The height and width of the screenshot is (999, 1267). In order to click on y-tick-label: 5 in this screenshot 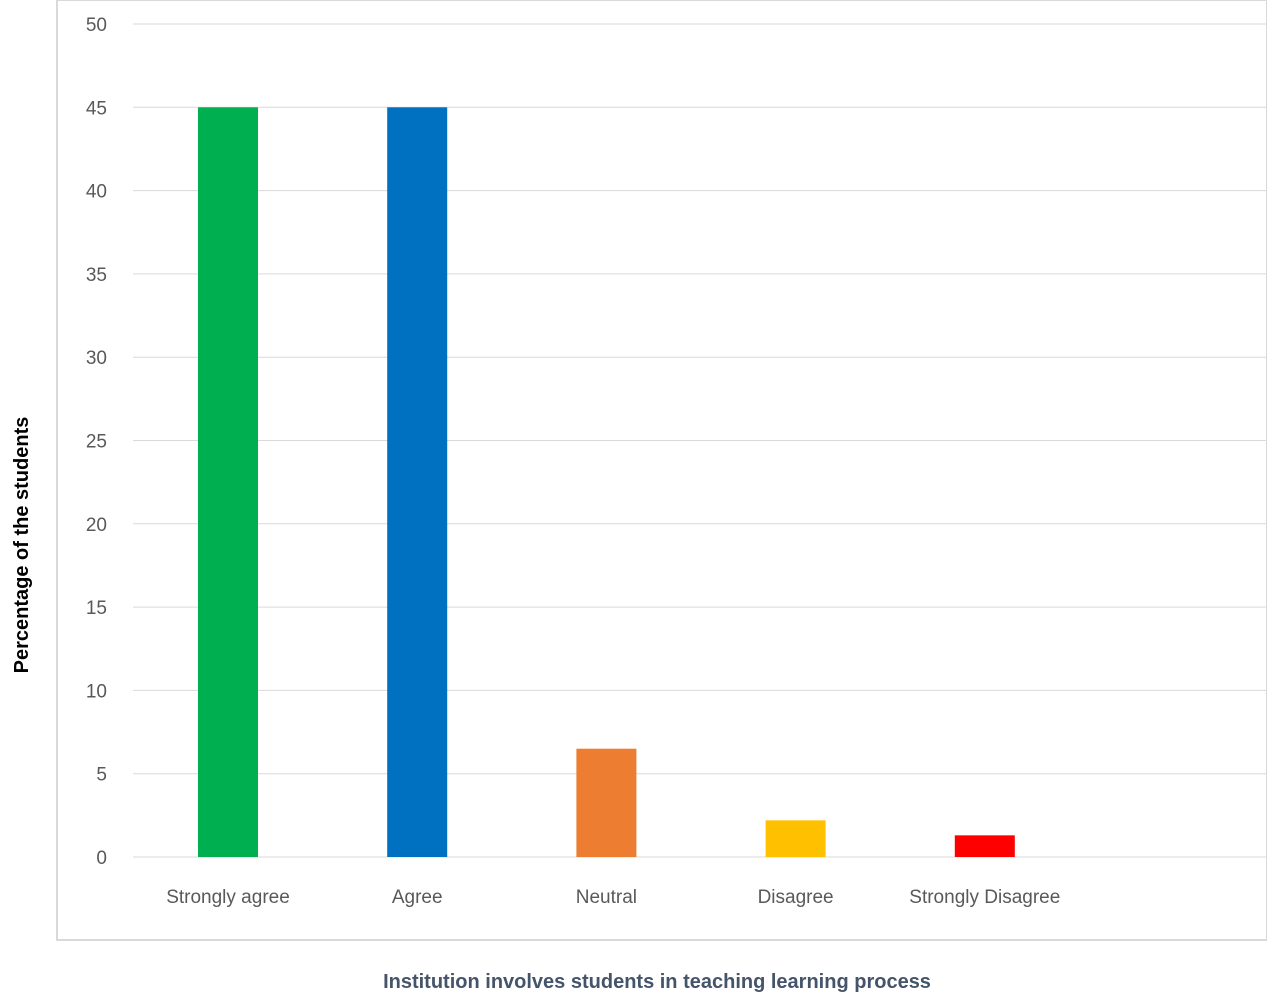, I will do `click(101, 775)`.